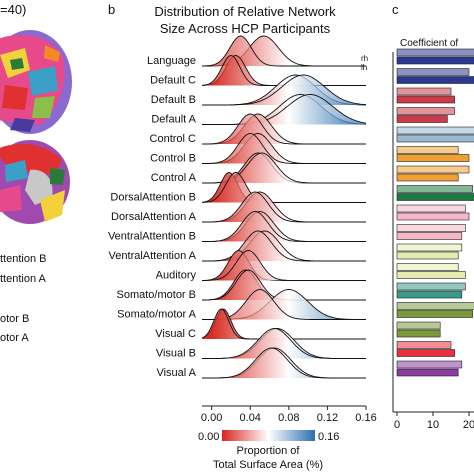 This screenshot has width=474, height=474. I want to click on bar-visual-b-lh, so click(425, 353).